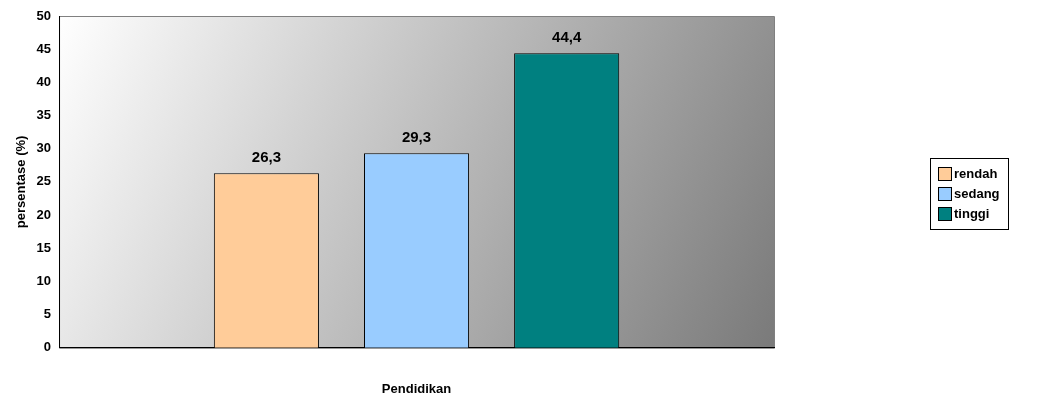  I want to click on y-tick-label: 50, so click(44, 15).